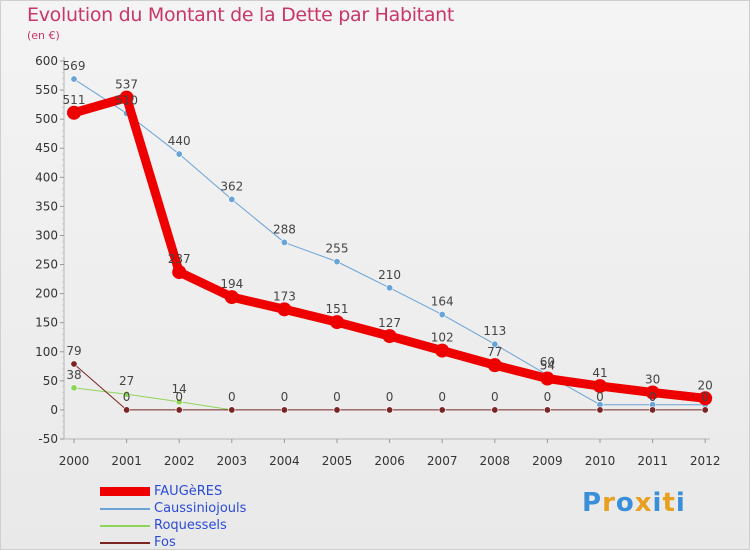  I want to click on legend-label: FAUGèRES, so click(188, 491).